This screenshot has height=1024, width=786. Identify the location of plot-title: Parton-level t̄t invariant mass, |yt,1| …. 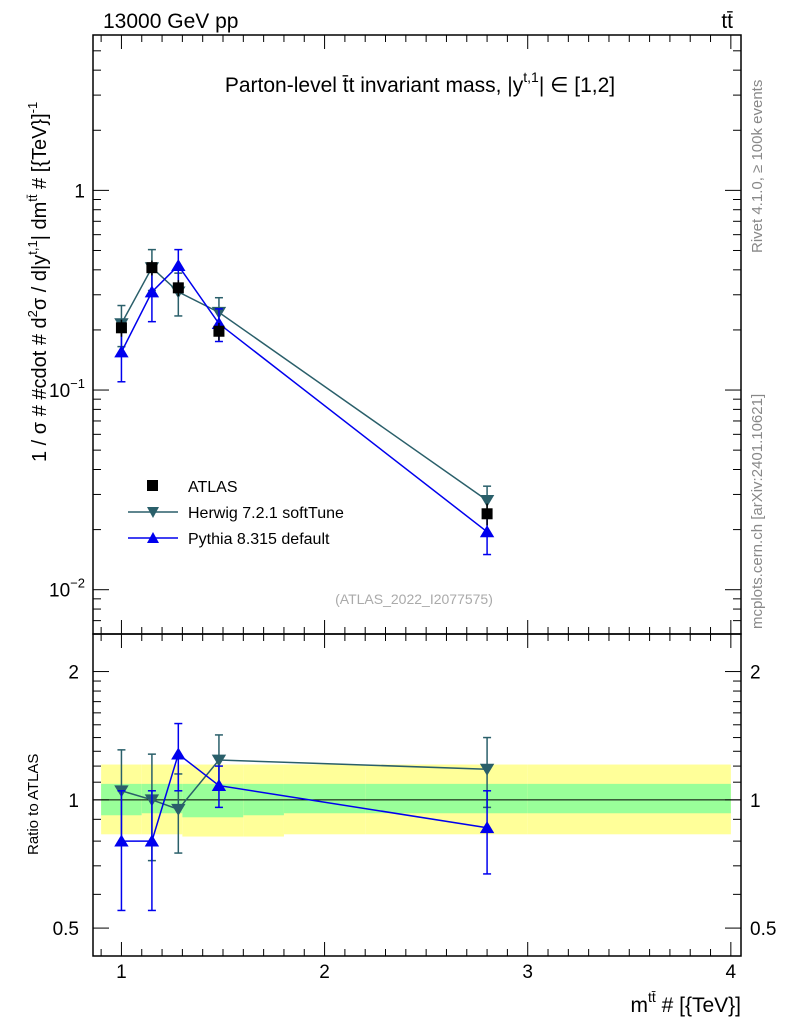
(420, 83).